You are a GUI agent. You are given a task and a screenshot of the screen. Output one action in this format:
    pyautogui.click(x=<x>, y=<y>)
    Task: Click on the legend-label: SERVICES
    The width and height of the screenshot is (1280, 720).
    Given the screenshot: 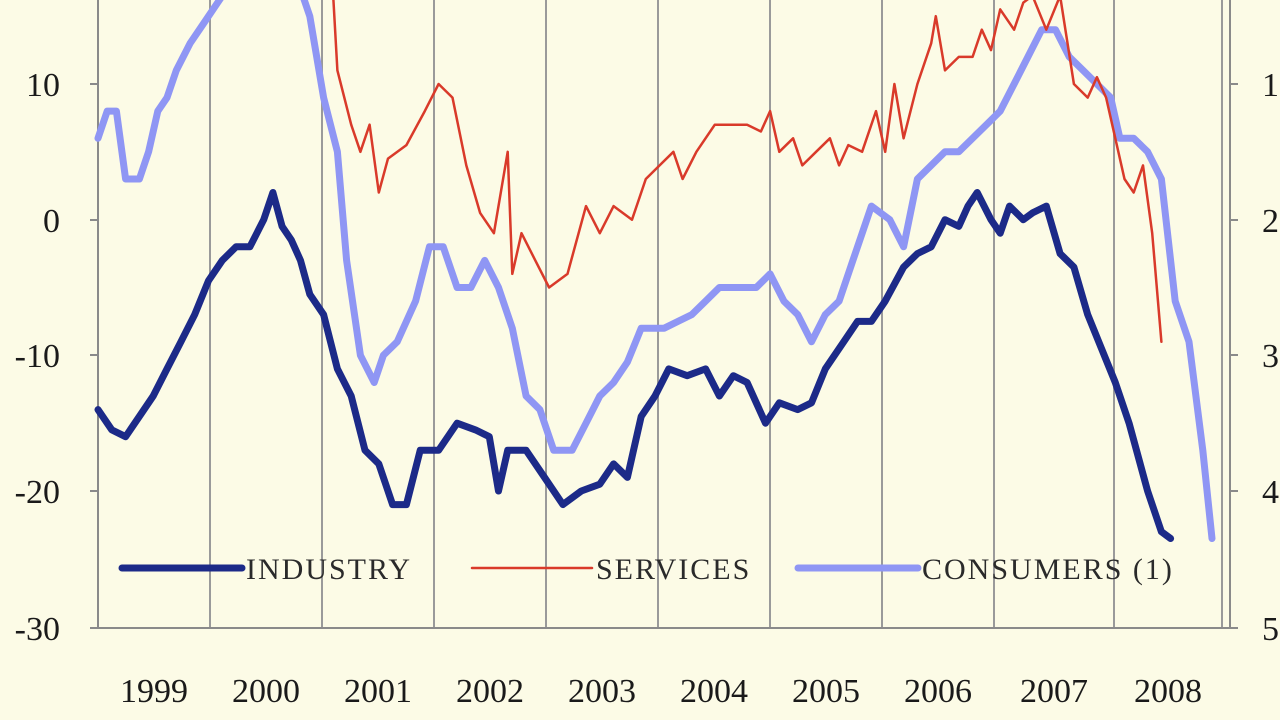 What is the action you would take?
    pyautogui.click(x=673, y=569)
    